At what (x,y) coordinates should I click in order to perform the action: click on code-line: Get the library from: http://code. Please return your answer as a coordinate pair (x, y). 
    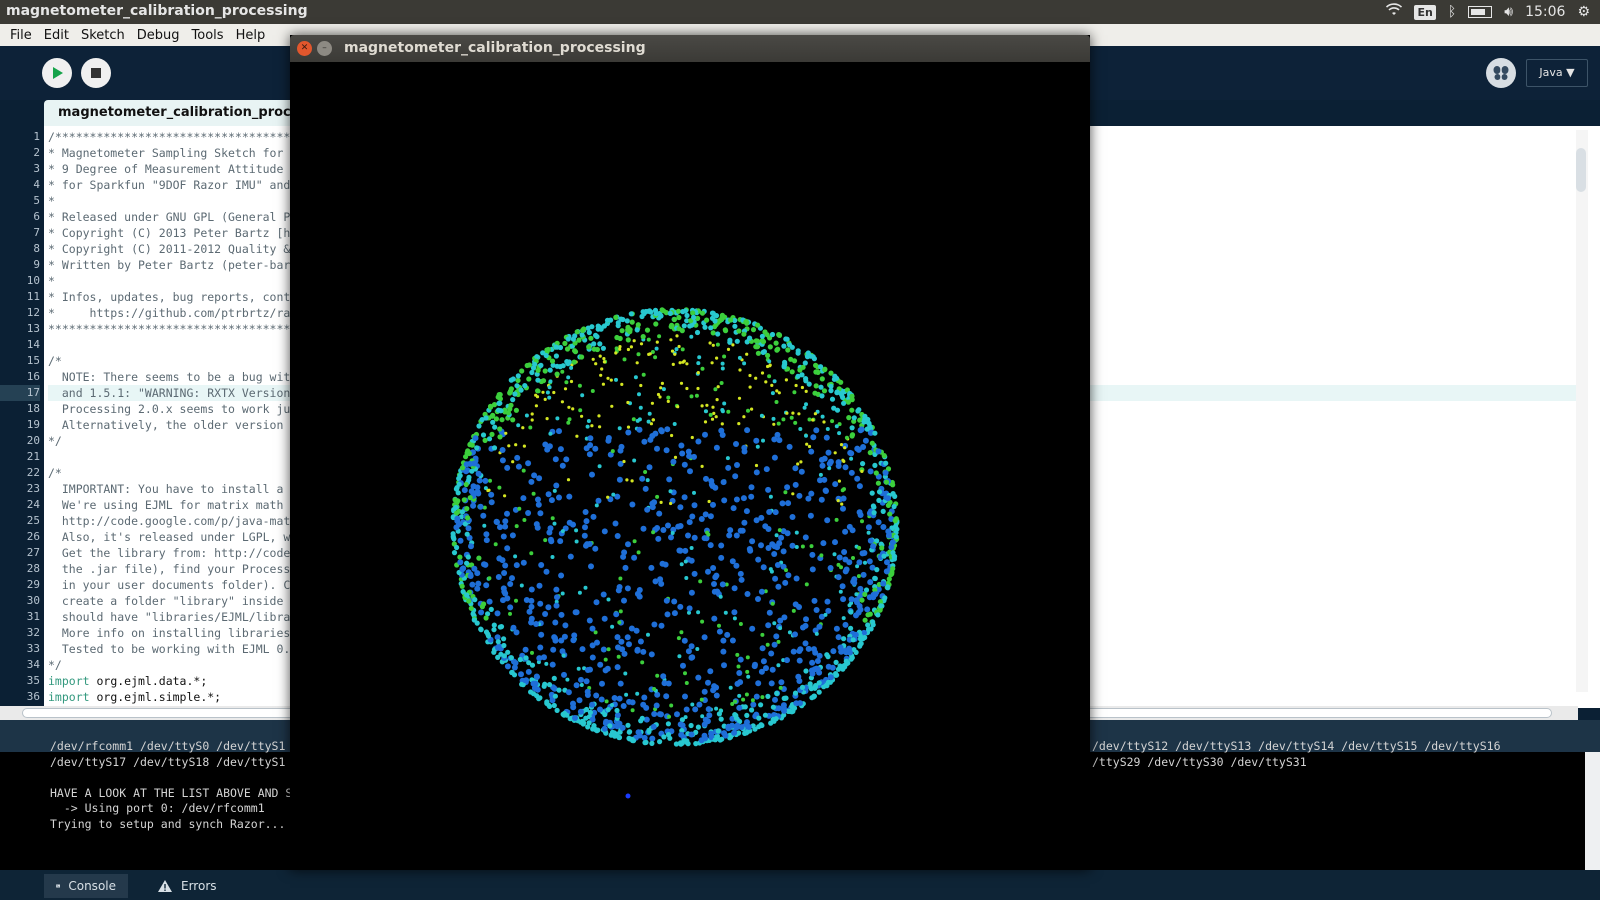
    Looking at the image, I should click on (169, 553).